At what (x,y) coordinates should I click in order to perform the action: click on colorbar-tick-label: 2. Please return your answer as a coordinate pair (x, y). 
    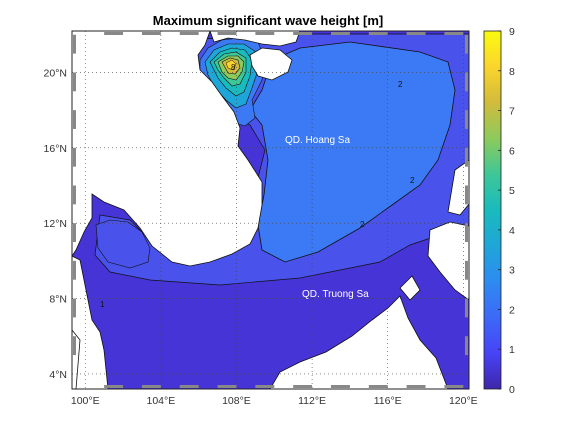
    Looking at the image, I should click on (512, 310).